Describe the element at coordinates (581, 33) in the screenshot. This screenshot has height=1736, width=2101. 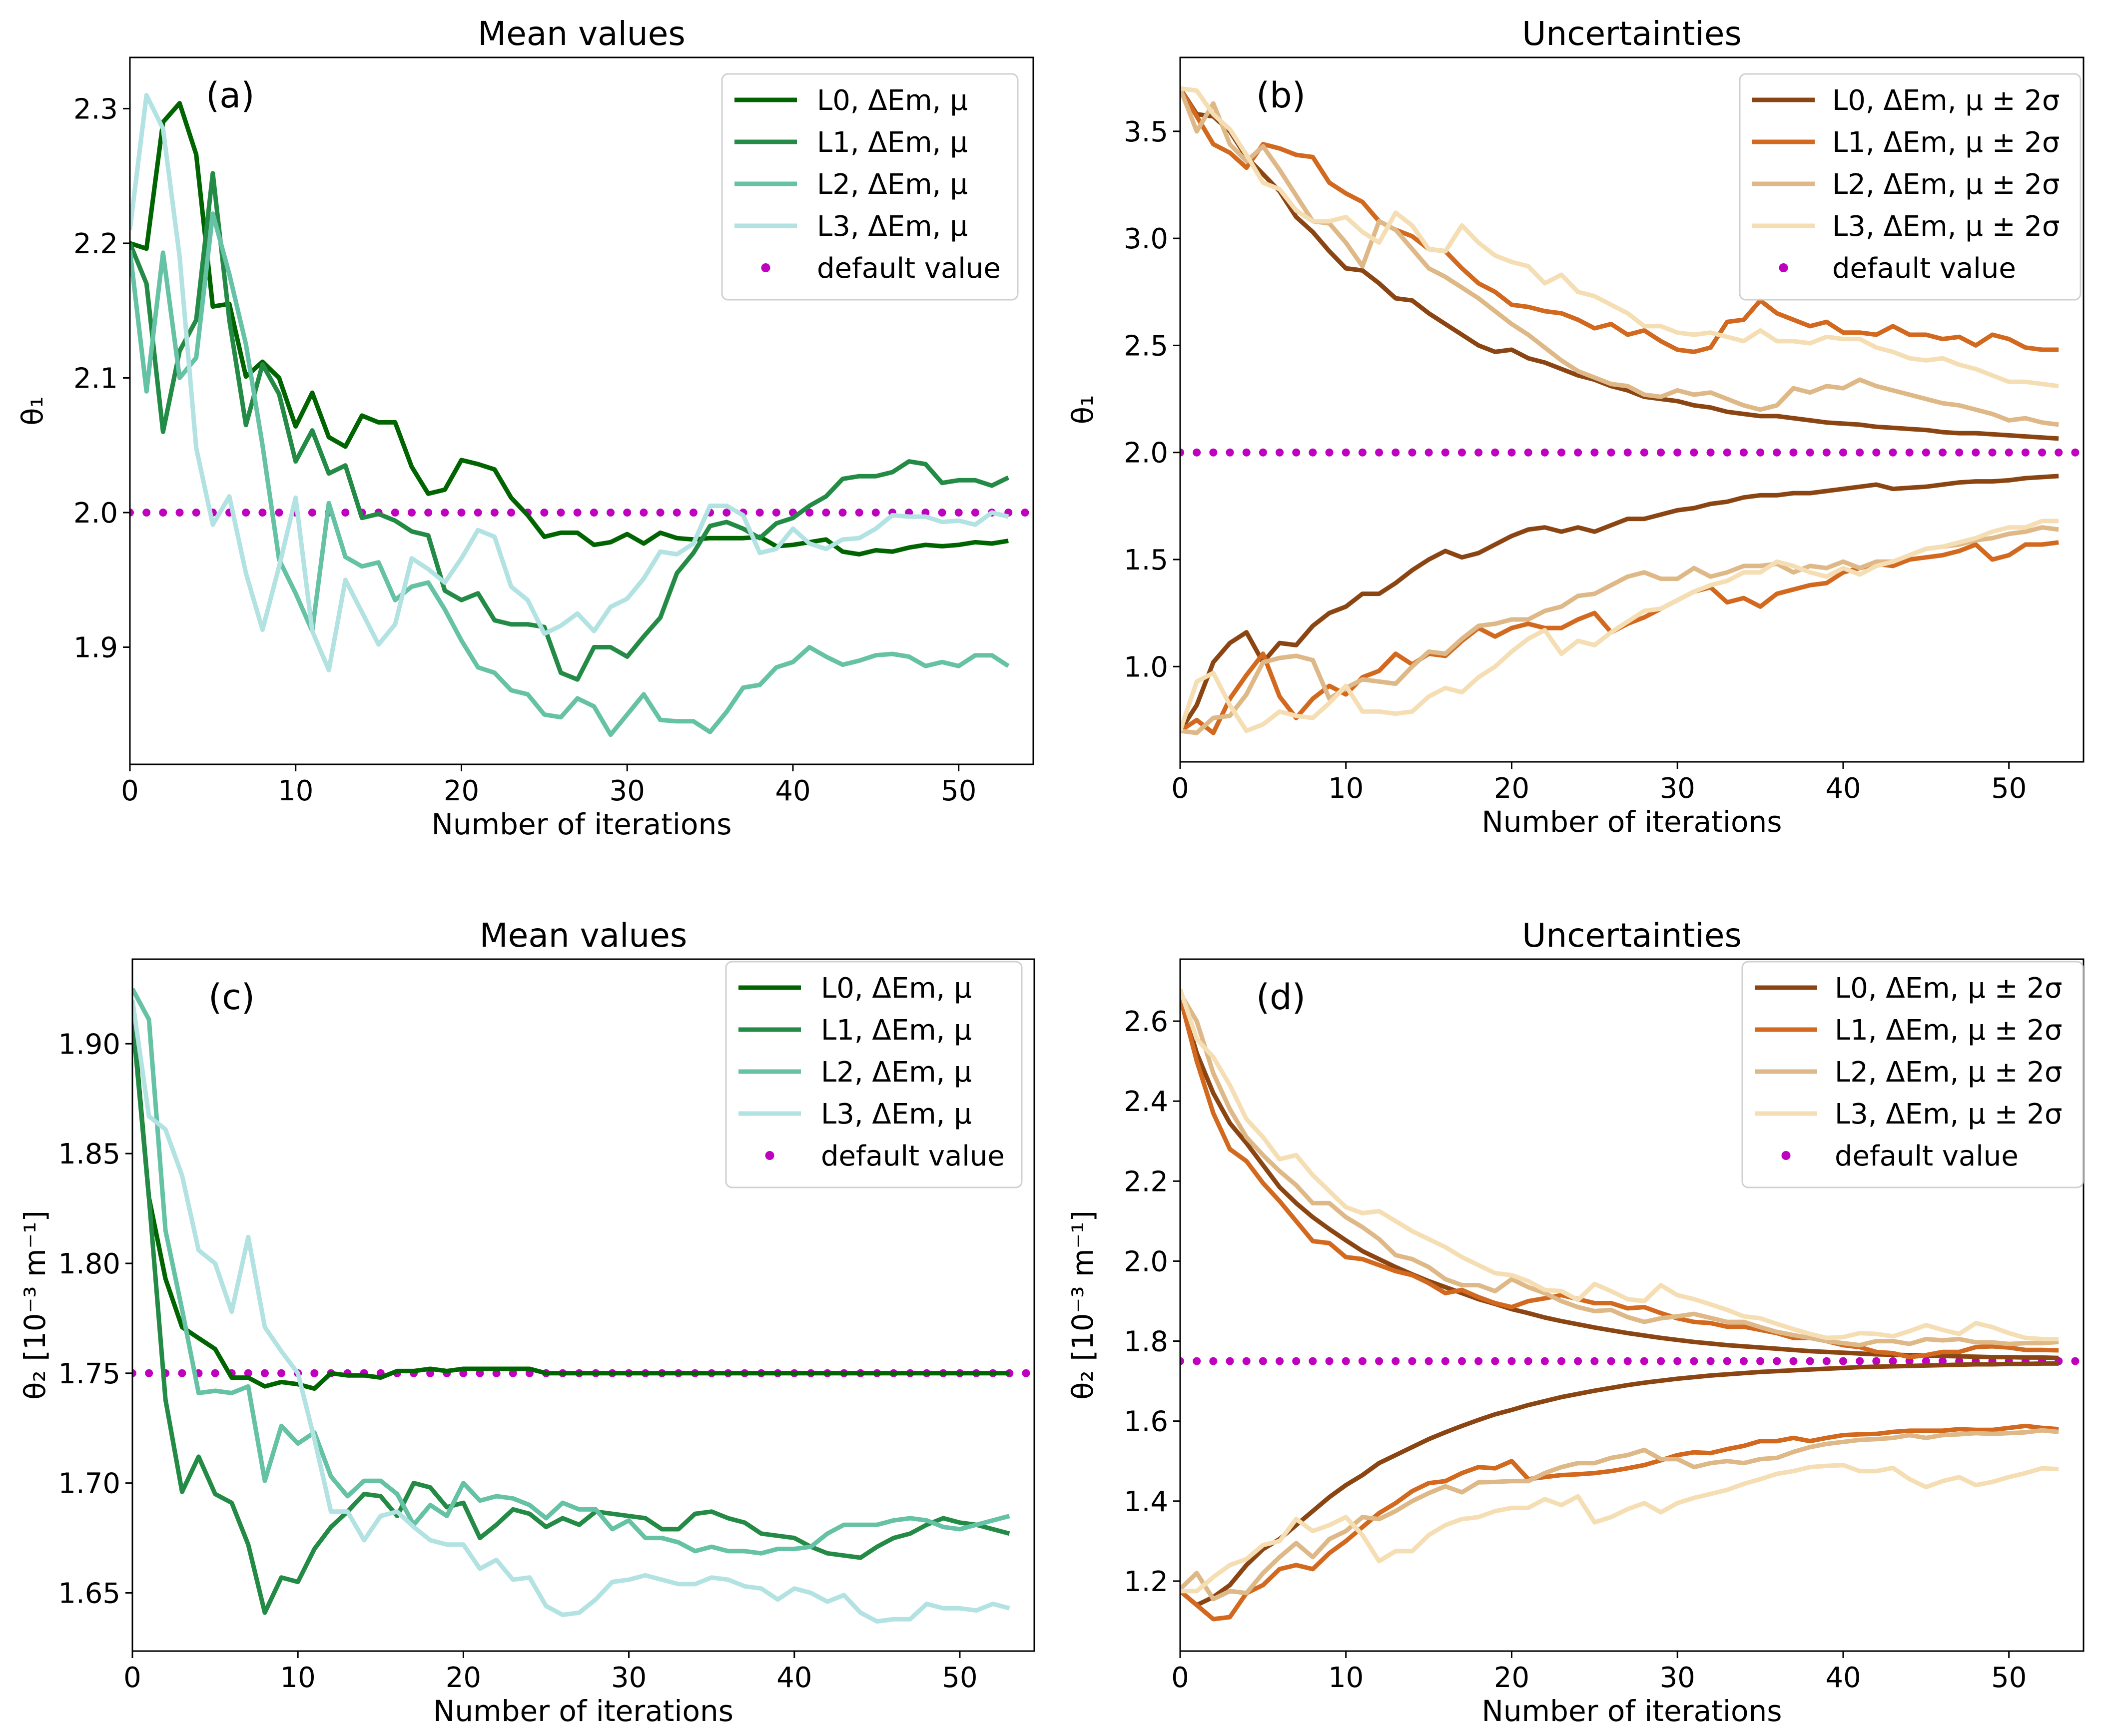
I see `panel-title: Mean values` at that location.